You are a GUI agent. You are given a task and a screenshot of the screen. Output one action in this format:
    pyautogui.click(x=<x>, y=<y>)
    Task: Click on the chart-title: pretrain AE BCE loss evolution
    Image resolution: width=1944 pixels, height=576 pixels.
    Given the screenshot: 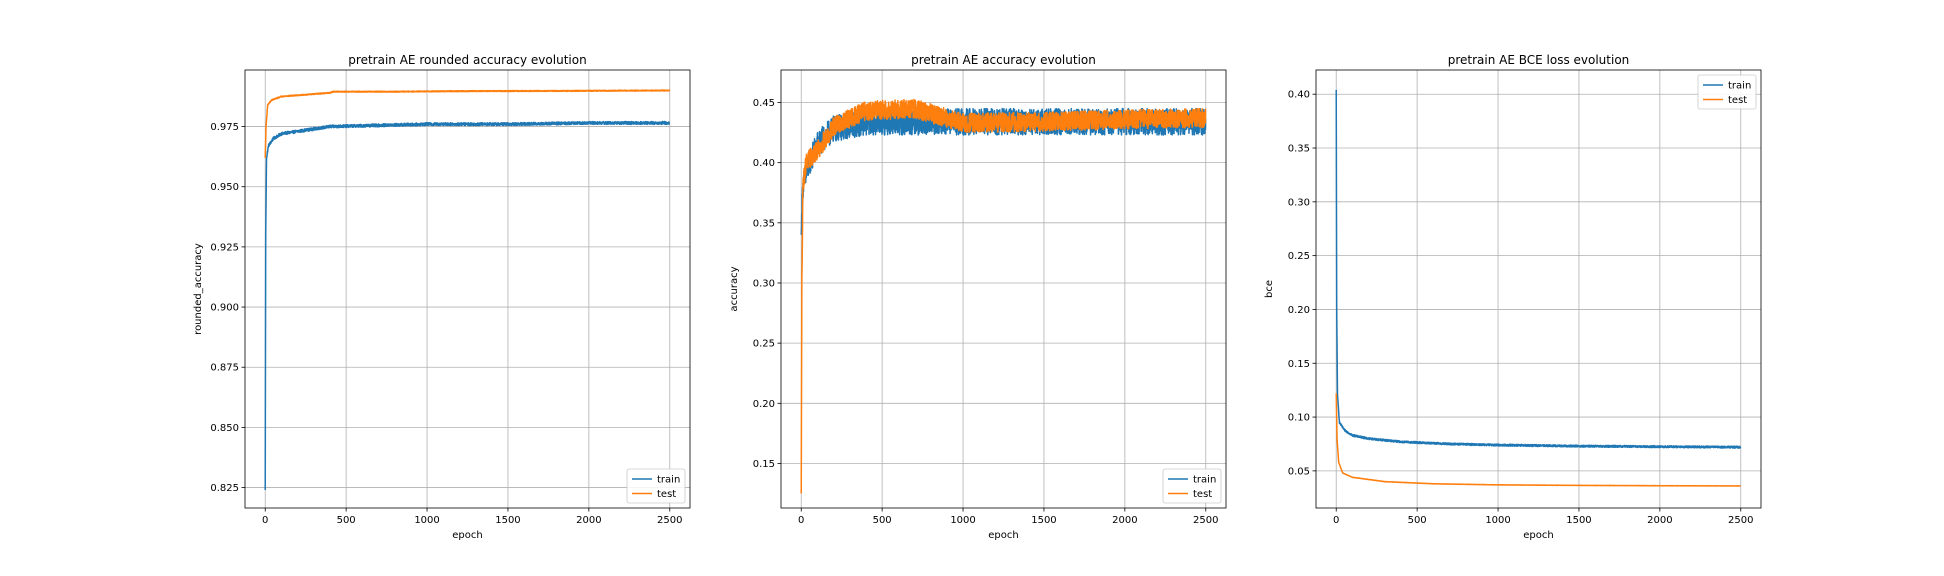 What is the action you would take?
    pyautogui.click(x=1539, y=60)
    